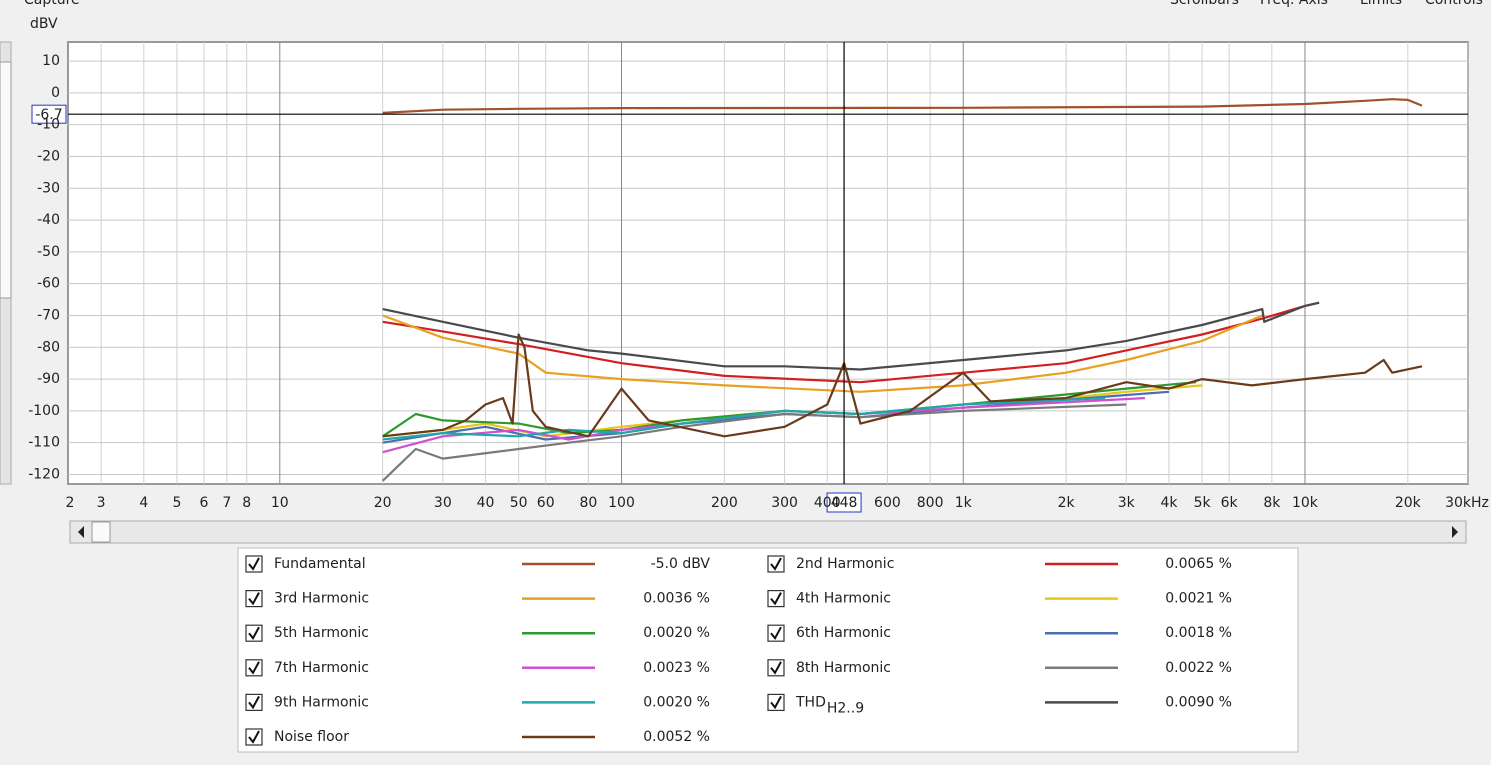 The width and height of the screenshot is (1491, 765). What do you see at coordinates (52, 4) in the screenshot?
I see `capture-label: Capture` at bounding box center [52, 4].